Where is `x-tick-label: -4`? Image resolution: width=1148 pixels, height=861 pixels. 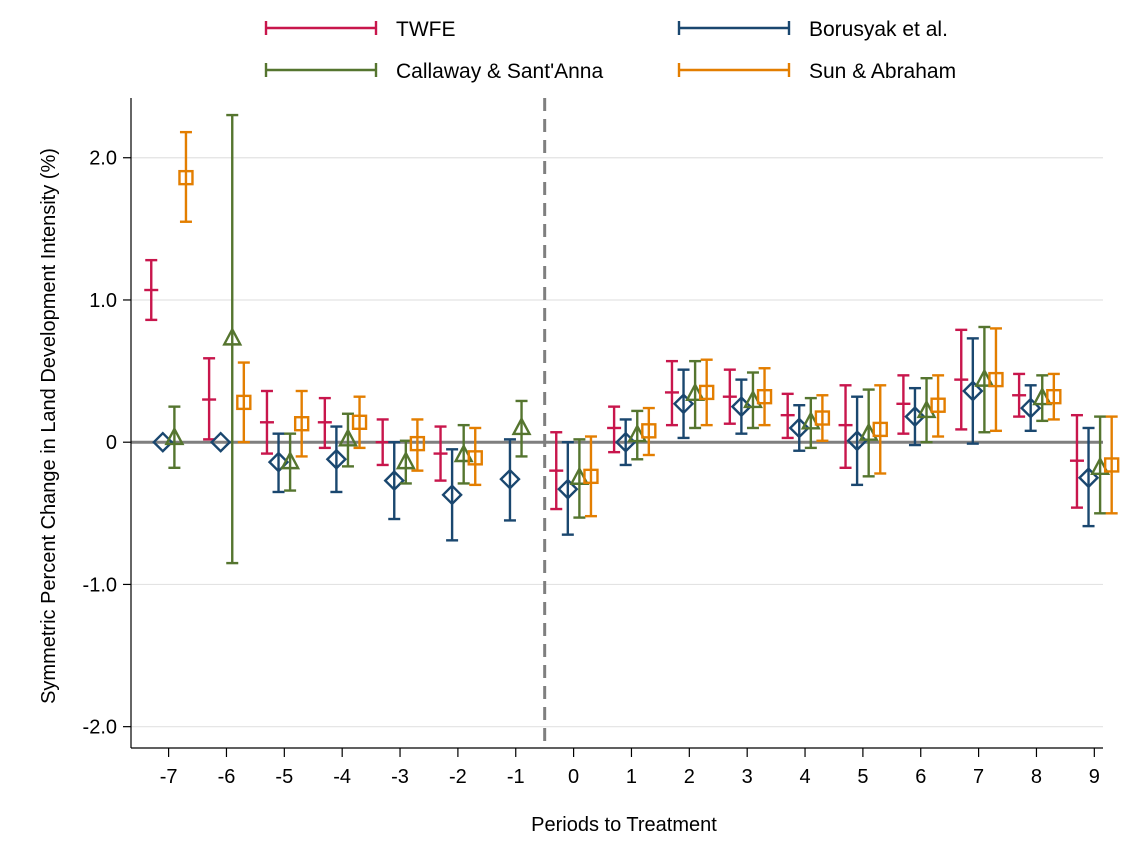 x-tick-label: -4 is located at coordinates (342, 777).